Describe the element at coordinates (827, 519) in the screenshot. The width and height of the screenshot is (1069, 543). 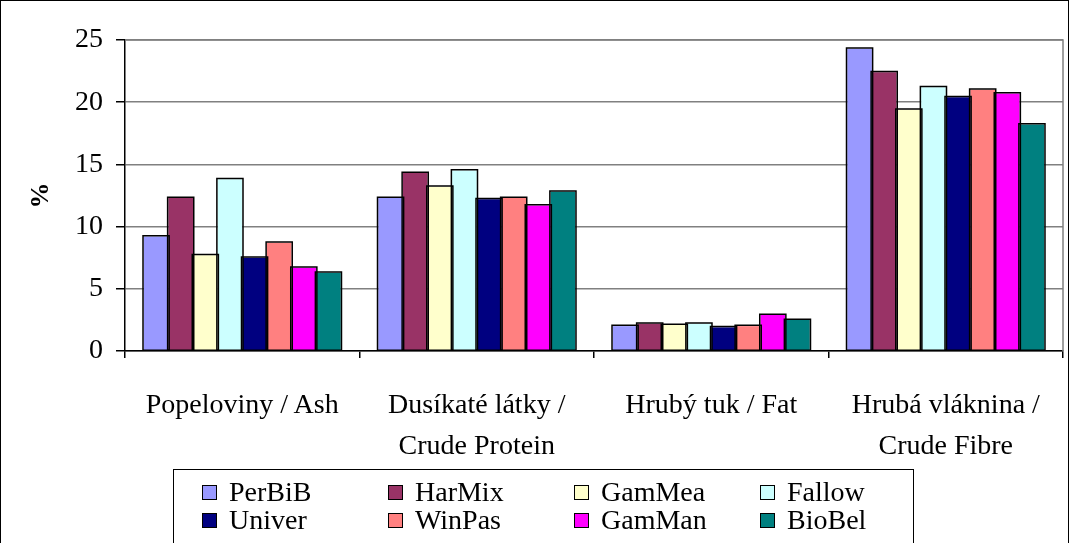
I see `legend-label: BioBel` at that location.